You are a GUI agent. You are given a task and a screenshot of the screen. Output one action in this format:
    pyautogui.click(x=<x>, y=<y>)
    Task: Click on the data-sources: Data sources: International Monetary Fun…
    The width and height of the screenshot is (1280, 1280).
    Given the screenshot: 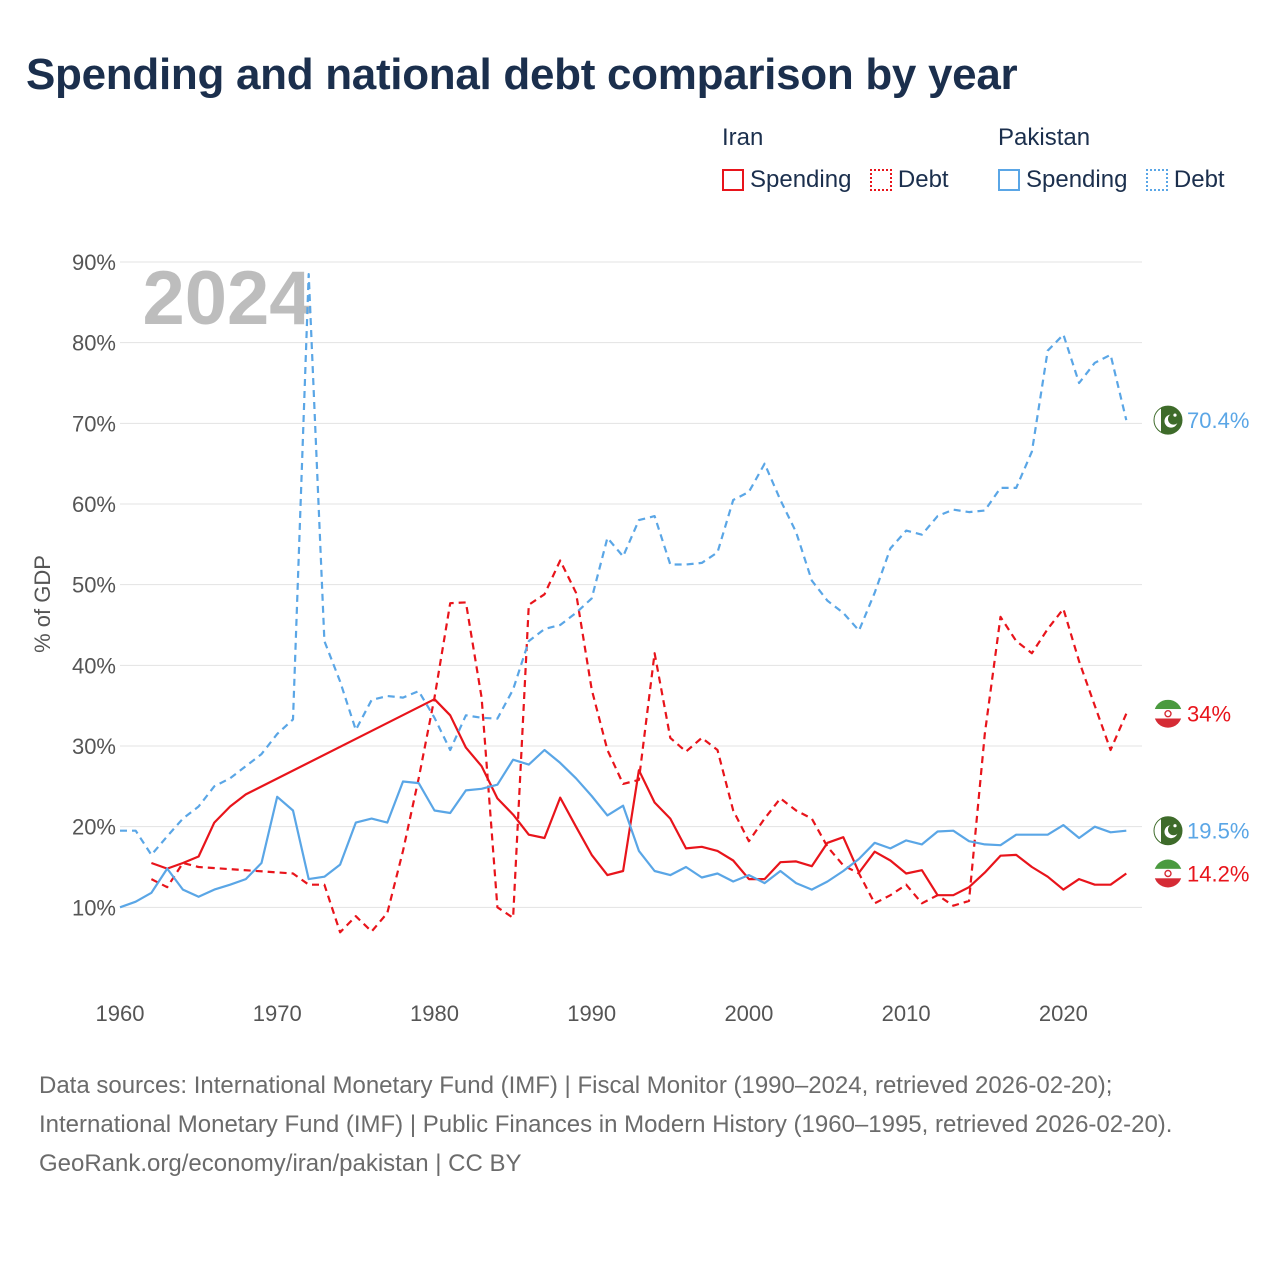 What is the action you would take?
    pyautogui.click(x=606, y=1105)
    